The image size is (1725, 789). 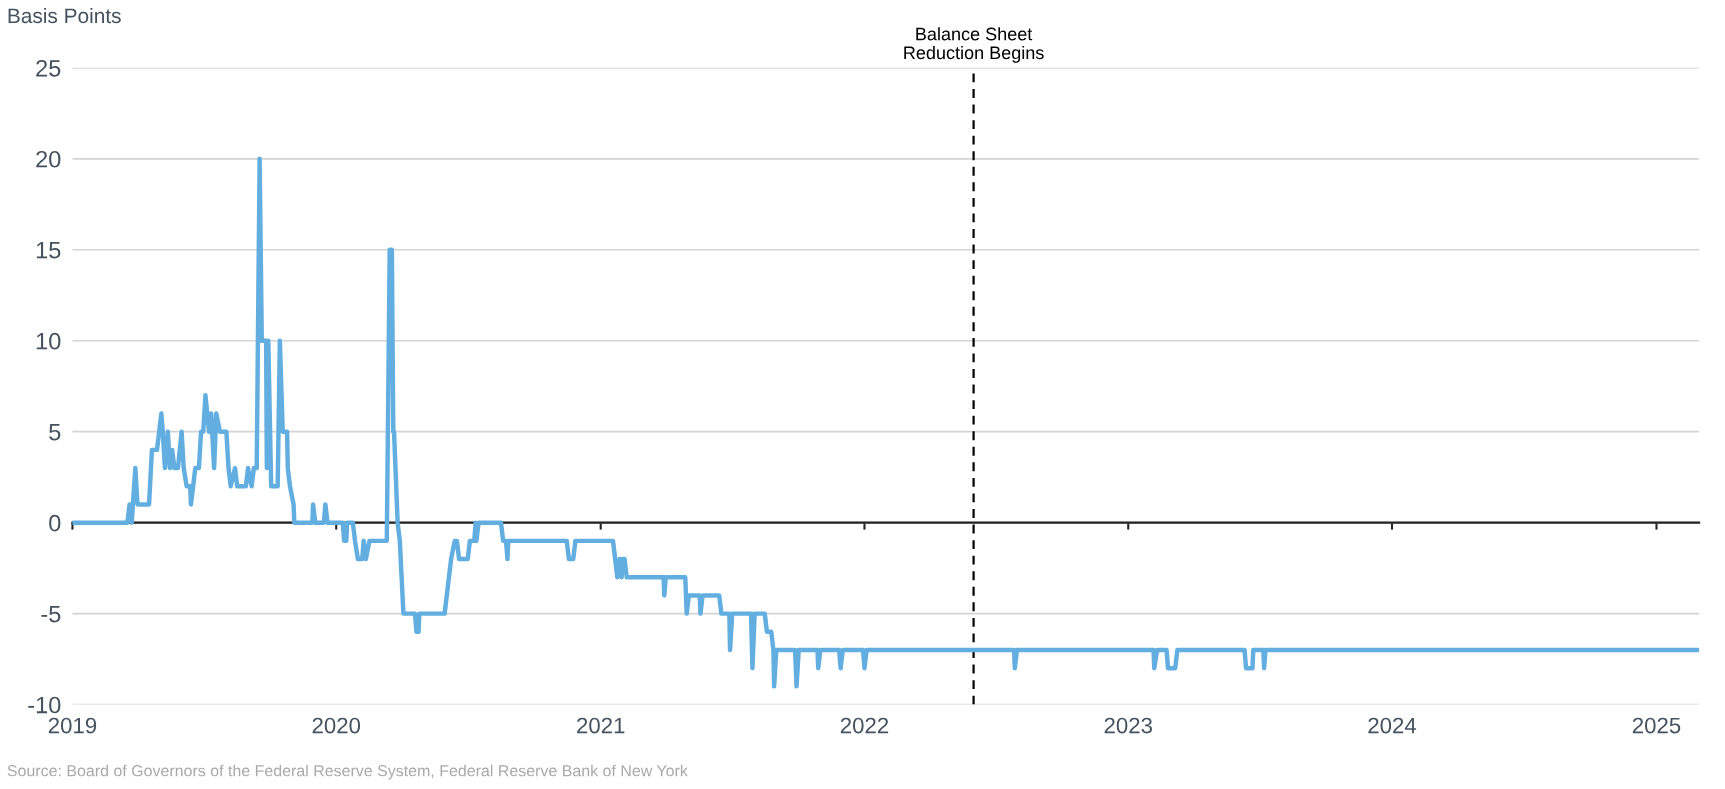 What do you see at coordinates (347, 772) in the screenshot?
I see `source-note: Source: Board of Governors of the Federal Reserve System, Federal Reserve Bank of New York` at bounding box center [347, 772].